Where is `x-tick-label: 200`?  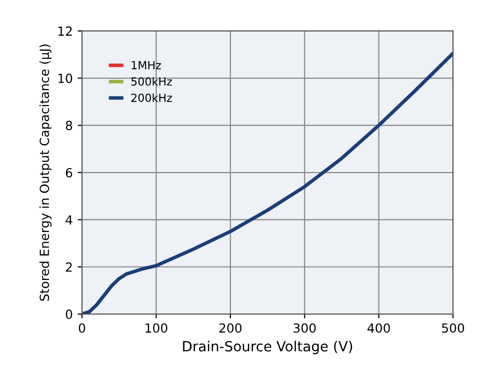
x-tick-label: 200 is located at coordinates (230, 328).